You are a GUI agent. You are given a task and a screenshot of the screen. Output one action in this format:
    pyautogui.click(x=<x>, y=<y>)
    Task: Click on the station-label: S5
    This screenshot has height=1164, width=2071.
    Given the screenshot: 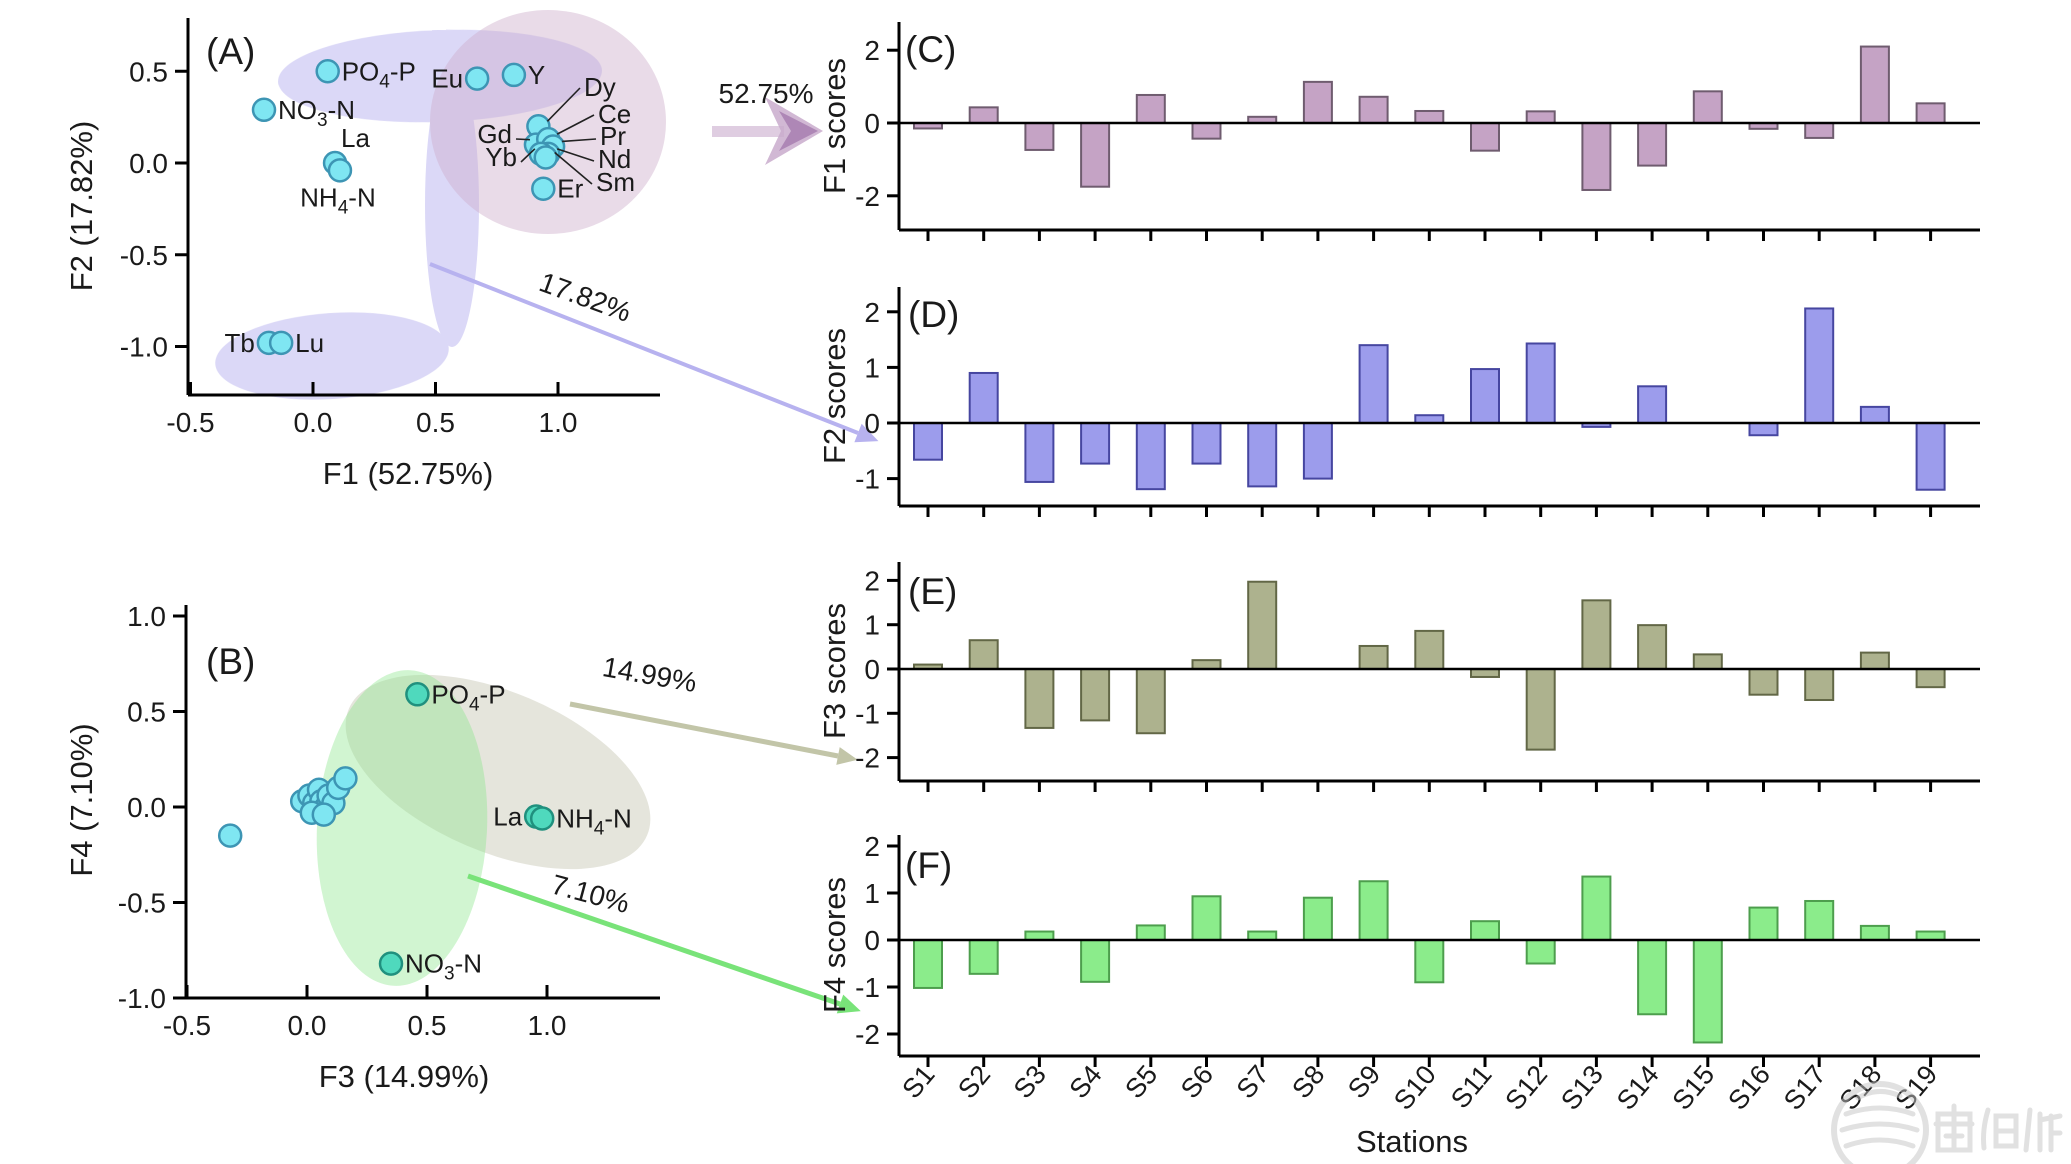 What is the action you would take?
    pyautogui.click(x=1141, y=1082)
    